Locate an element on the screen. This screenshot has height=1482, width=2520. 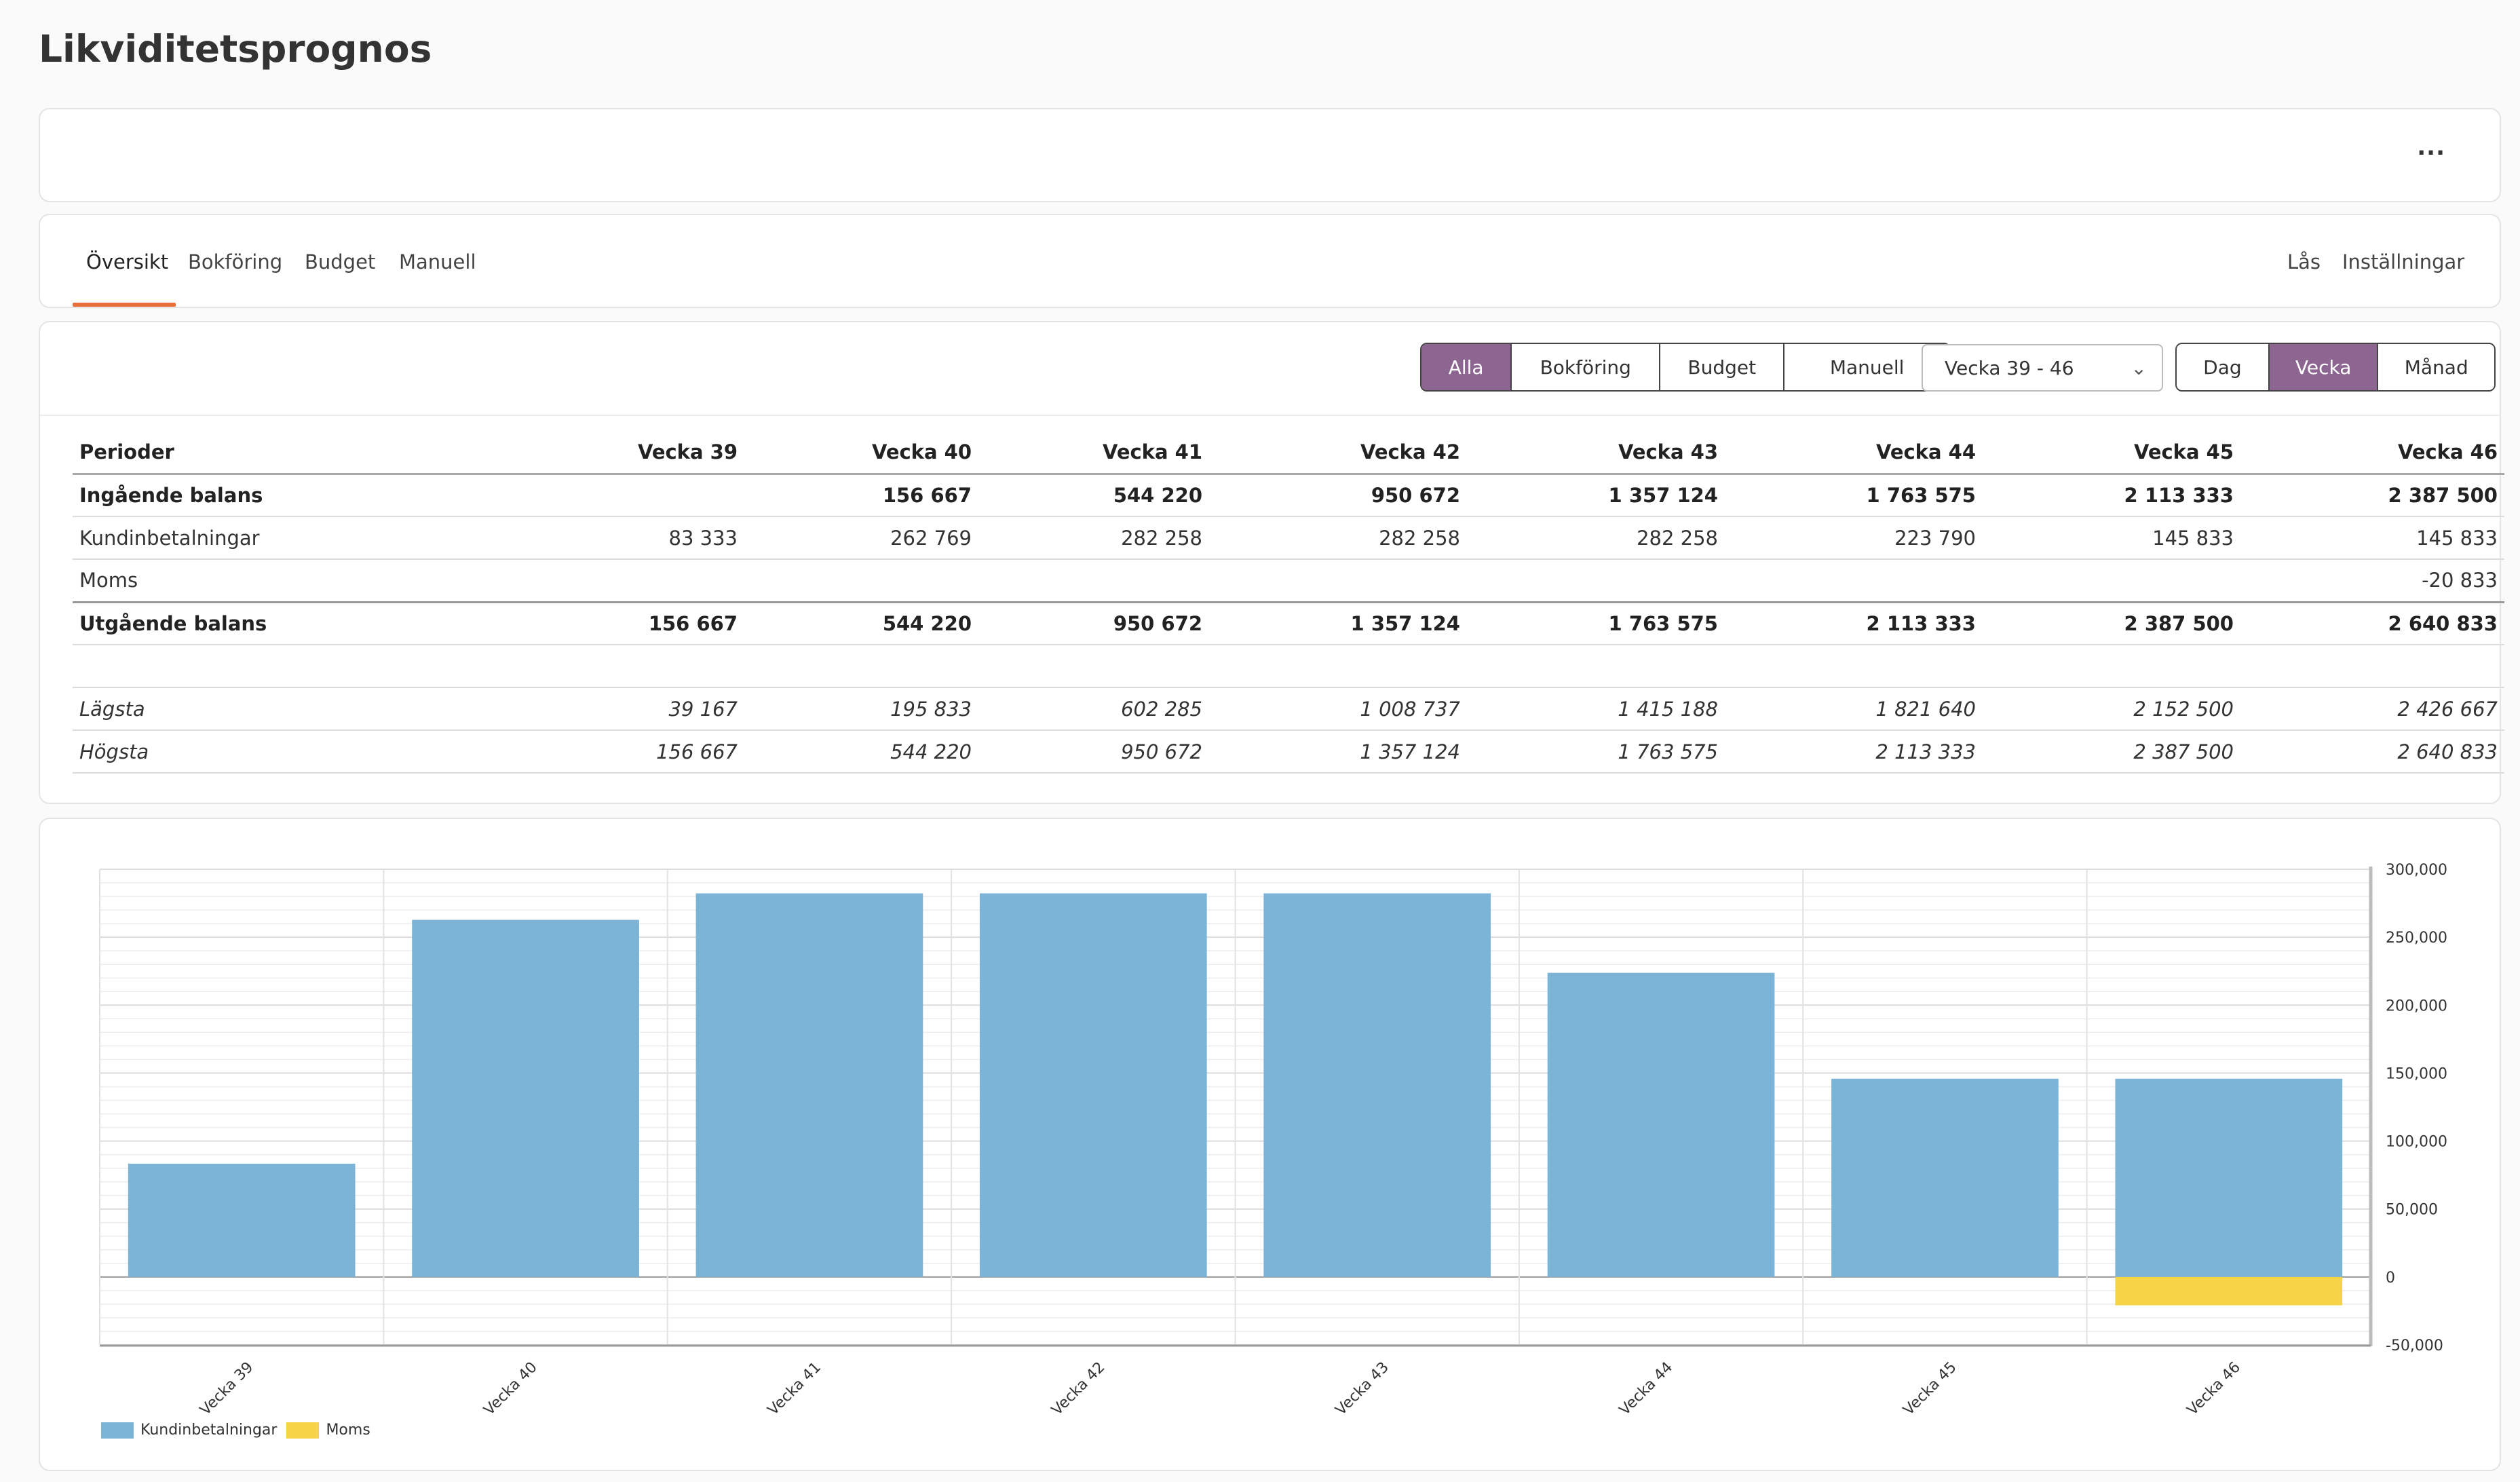
tab-oversikt: Översikt is located at coordinates (127, 261).